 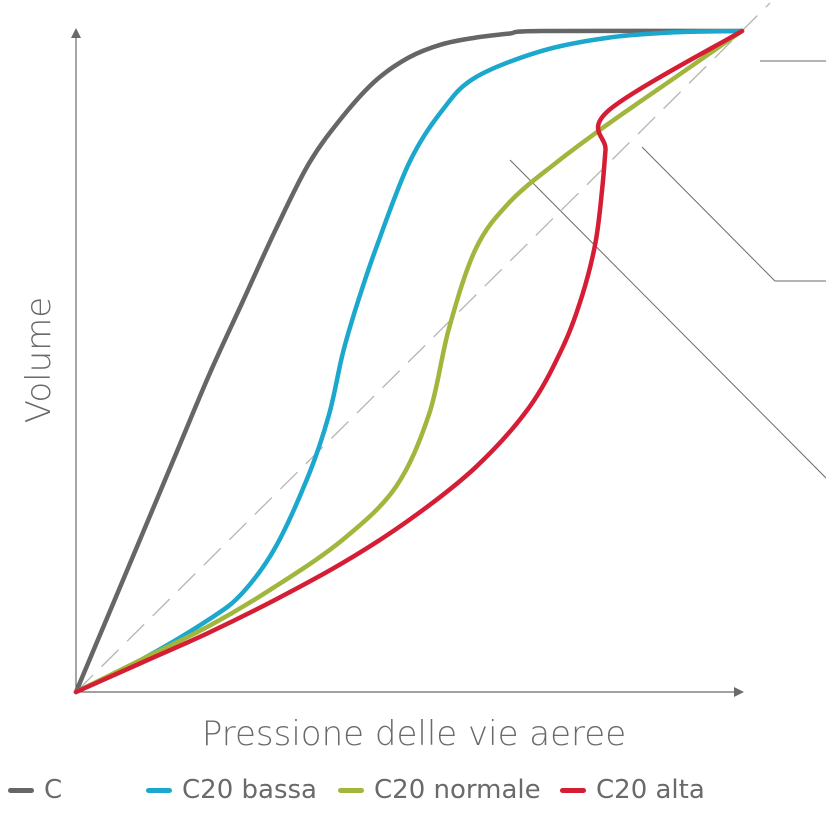 What do you see at coordinates (650, 790) in the screenshot?
I see `legend-label: C20 alta` at bounding box center [650, 790].